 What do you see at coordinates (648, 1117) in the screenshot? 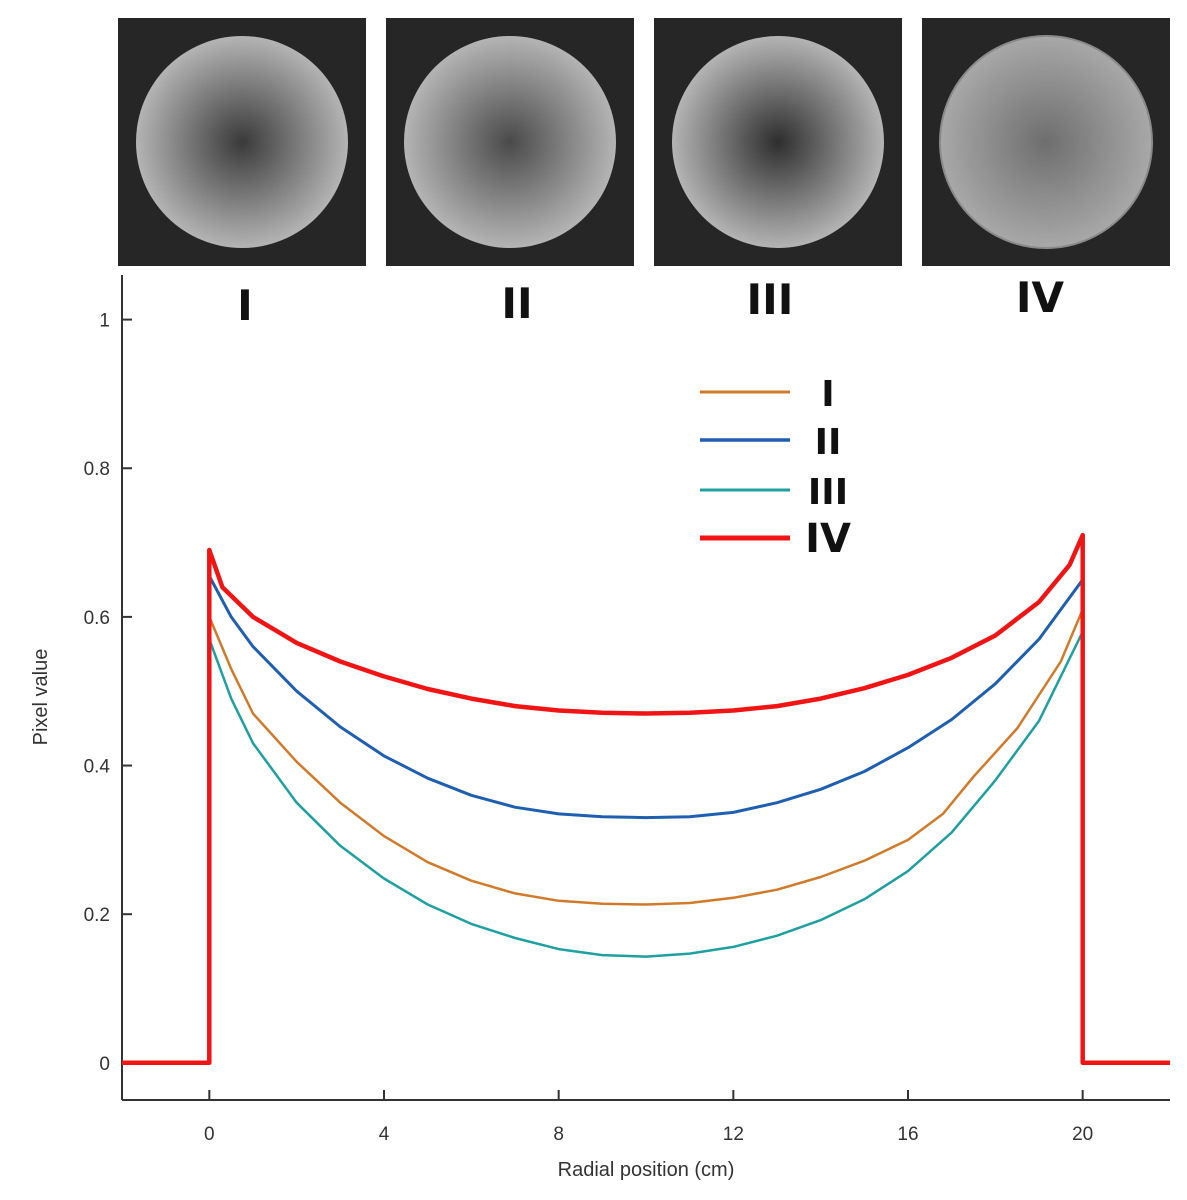
I see `x-ticks: 0 4 8 12 16 20` at bounding box center [648, 1117].